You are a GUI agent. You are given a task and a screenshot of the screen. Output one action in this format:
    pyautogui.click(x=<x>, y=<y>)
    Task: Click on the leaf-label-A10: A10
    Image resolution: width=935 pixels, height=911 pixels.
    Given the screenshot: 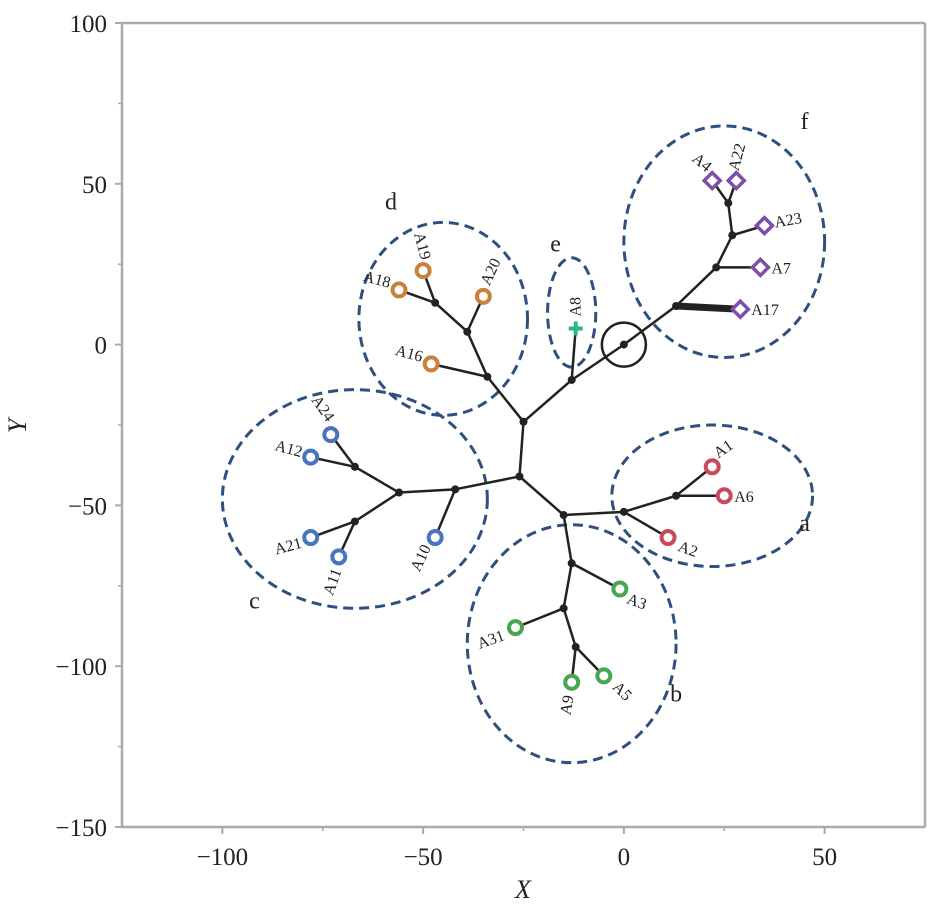 What is the action you would take?
    pyautogui.click(x=421, y=558)
    